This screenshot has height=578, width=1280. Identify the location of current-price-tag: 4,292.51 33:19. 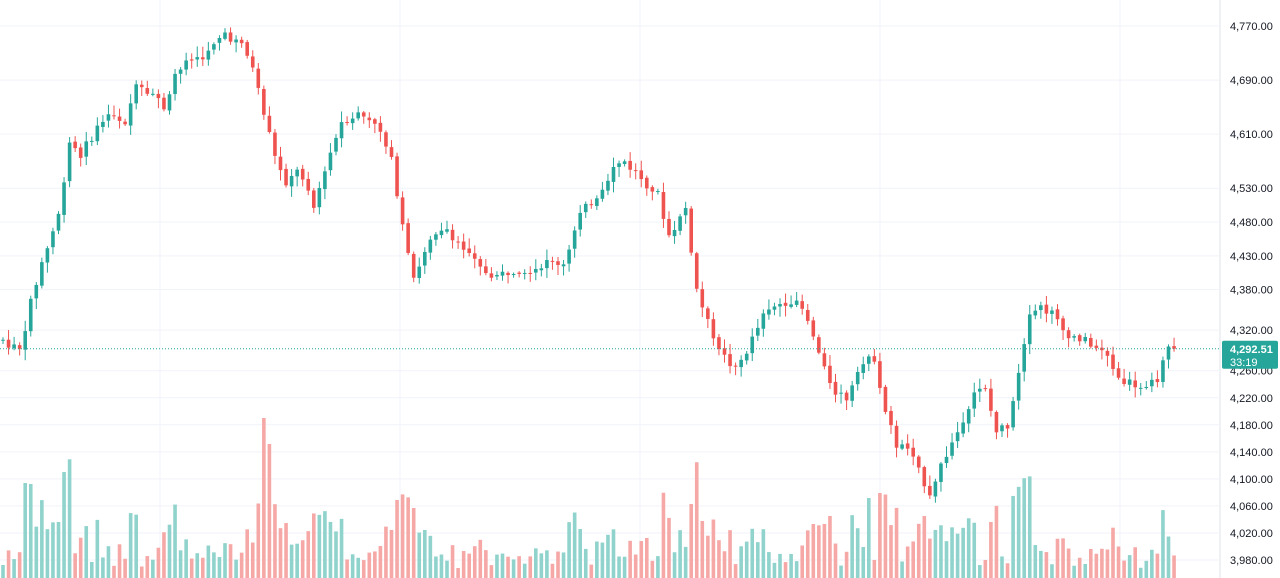
(1250, 354).